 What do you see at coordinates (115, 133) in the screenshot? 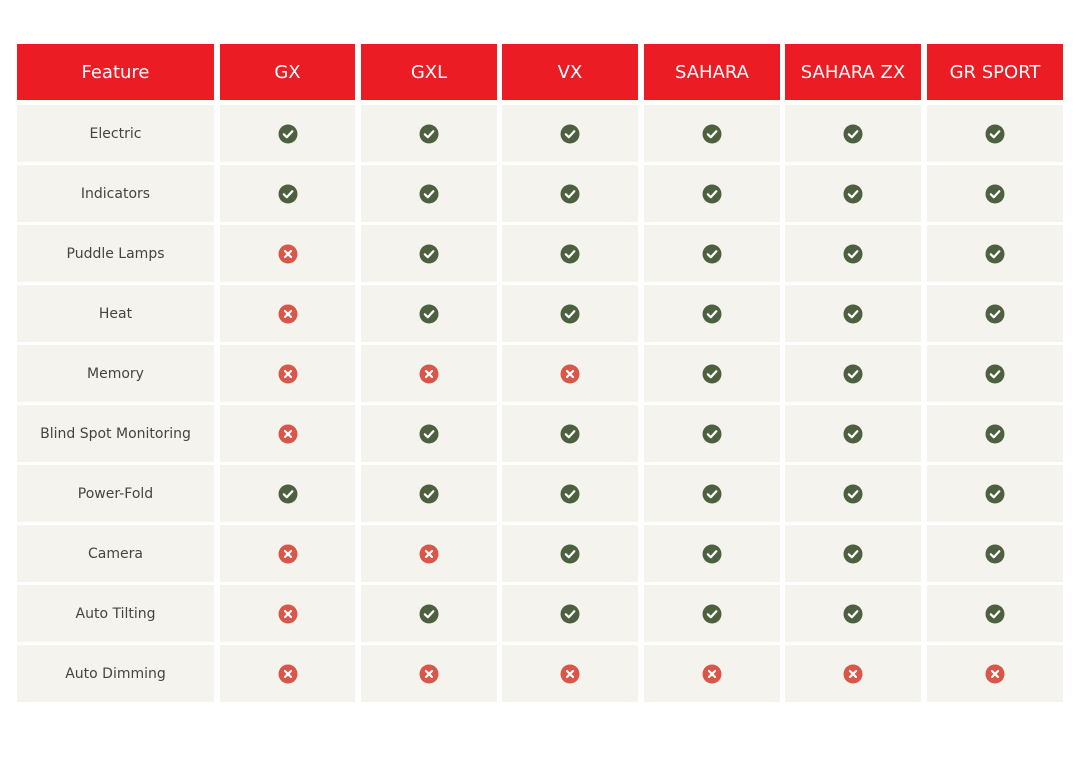
I see `feature-cell: Electric` at bounding box center [115, 133].